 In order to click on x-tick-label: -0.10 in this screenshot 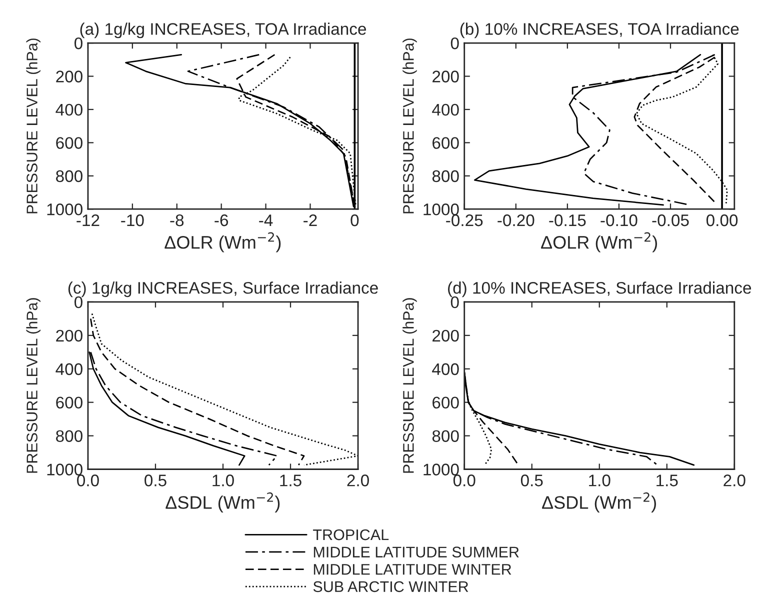, I will do `click(619, 220)`.